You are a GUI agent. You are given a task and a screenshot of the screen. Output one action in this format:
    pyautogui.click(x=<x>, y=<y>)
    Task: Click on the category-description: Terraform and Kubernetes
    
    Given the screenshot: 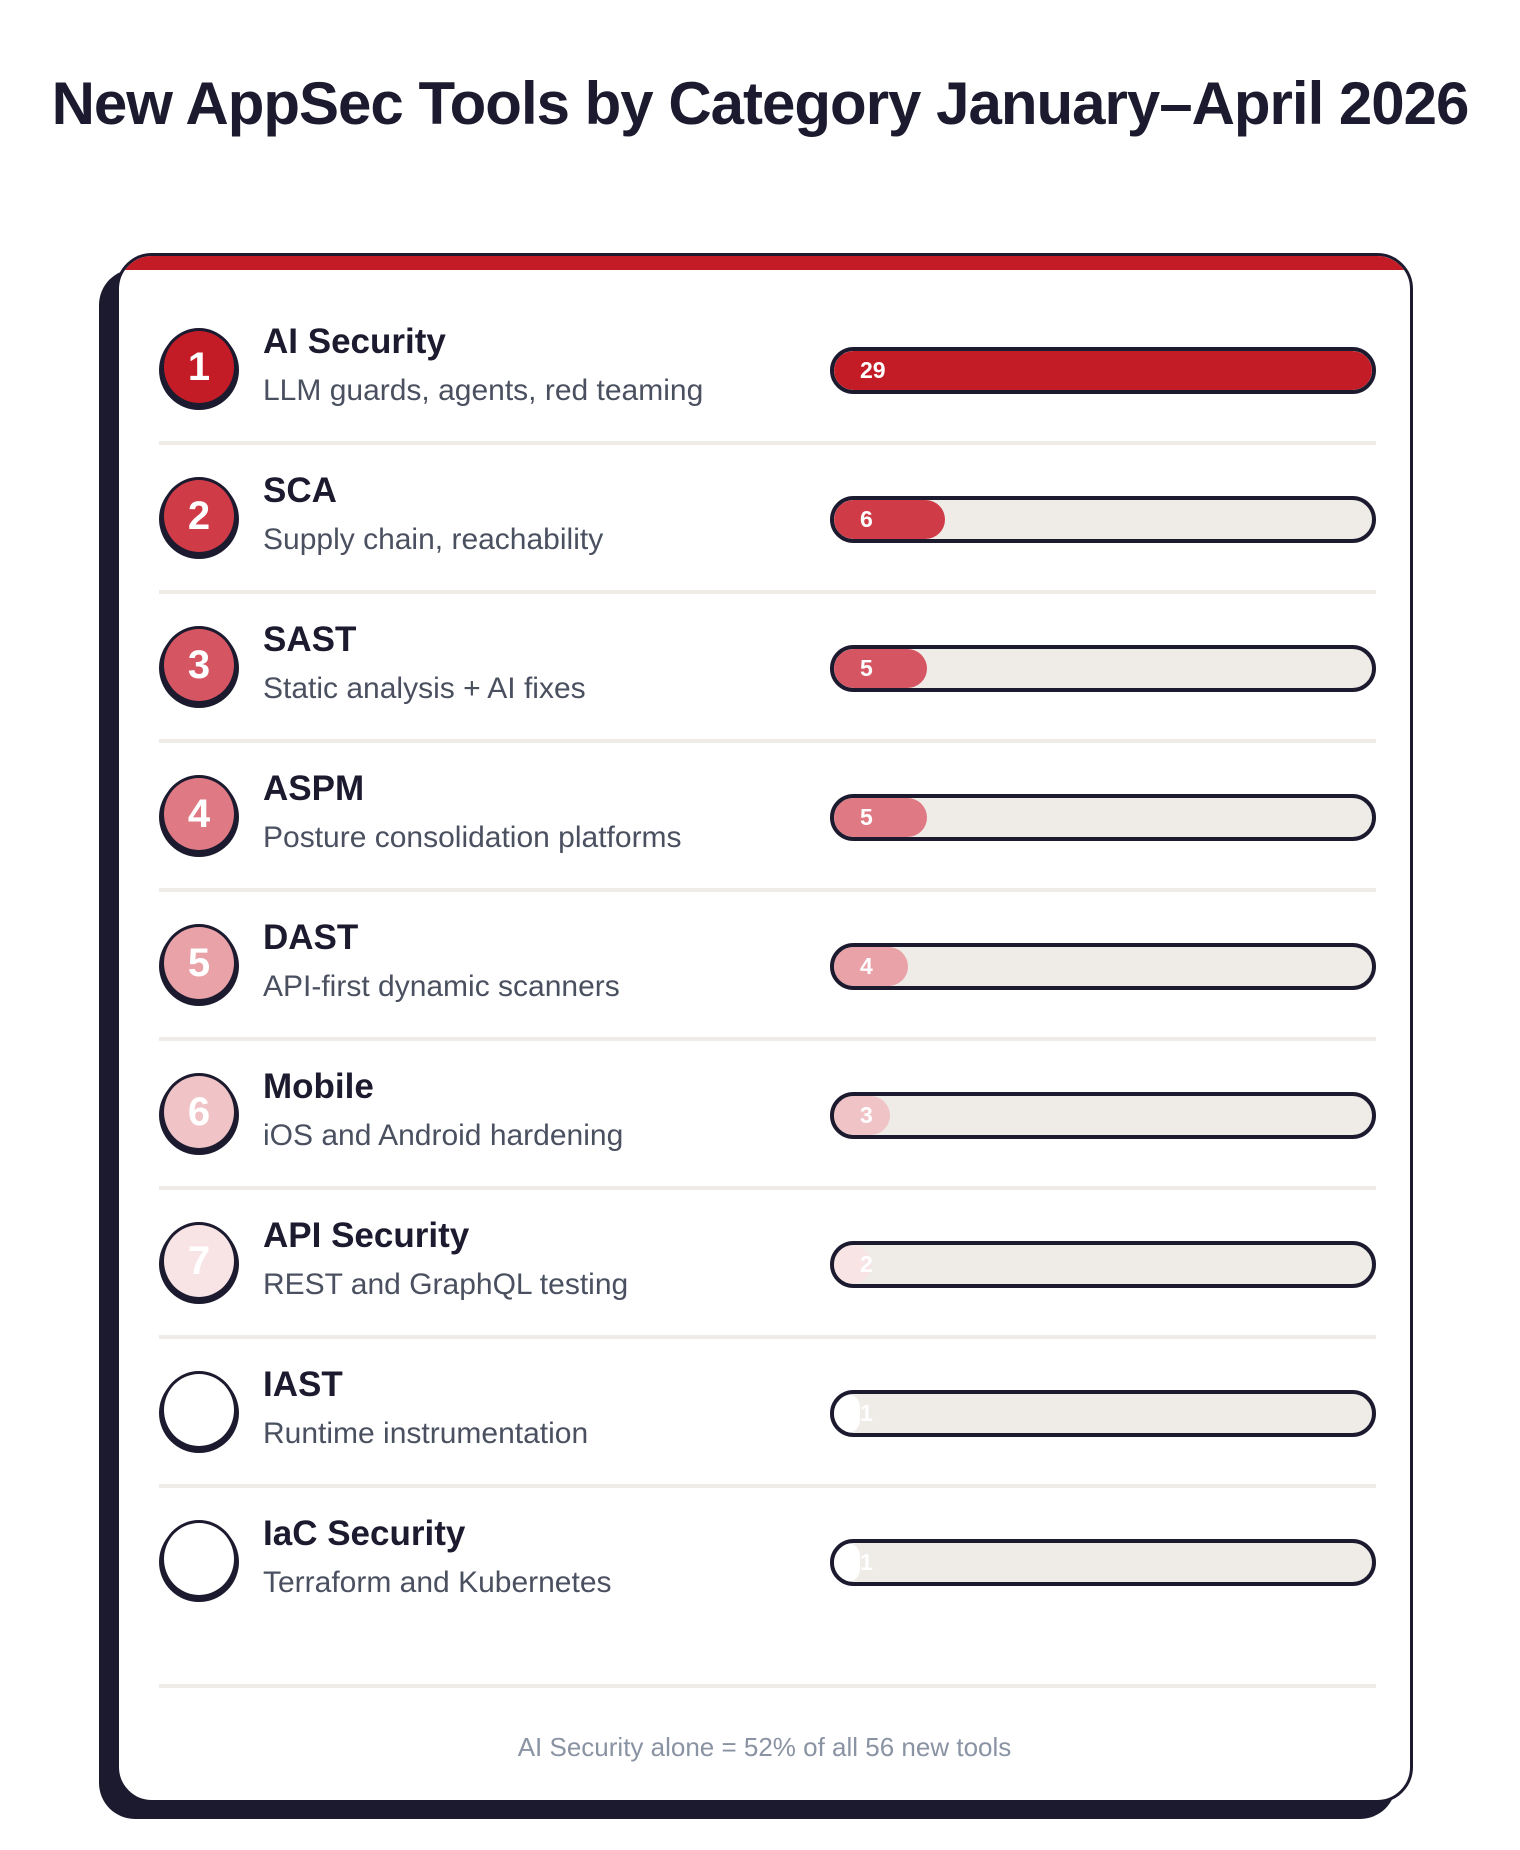 What is the action you would take?
    pyautogui.click(x=437, y=1582)
    